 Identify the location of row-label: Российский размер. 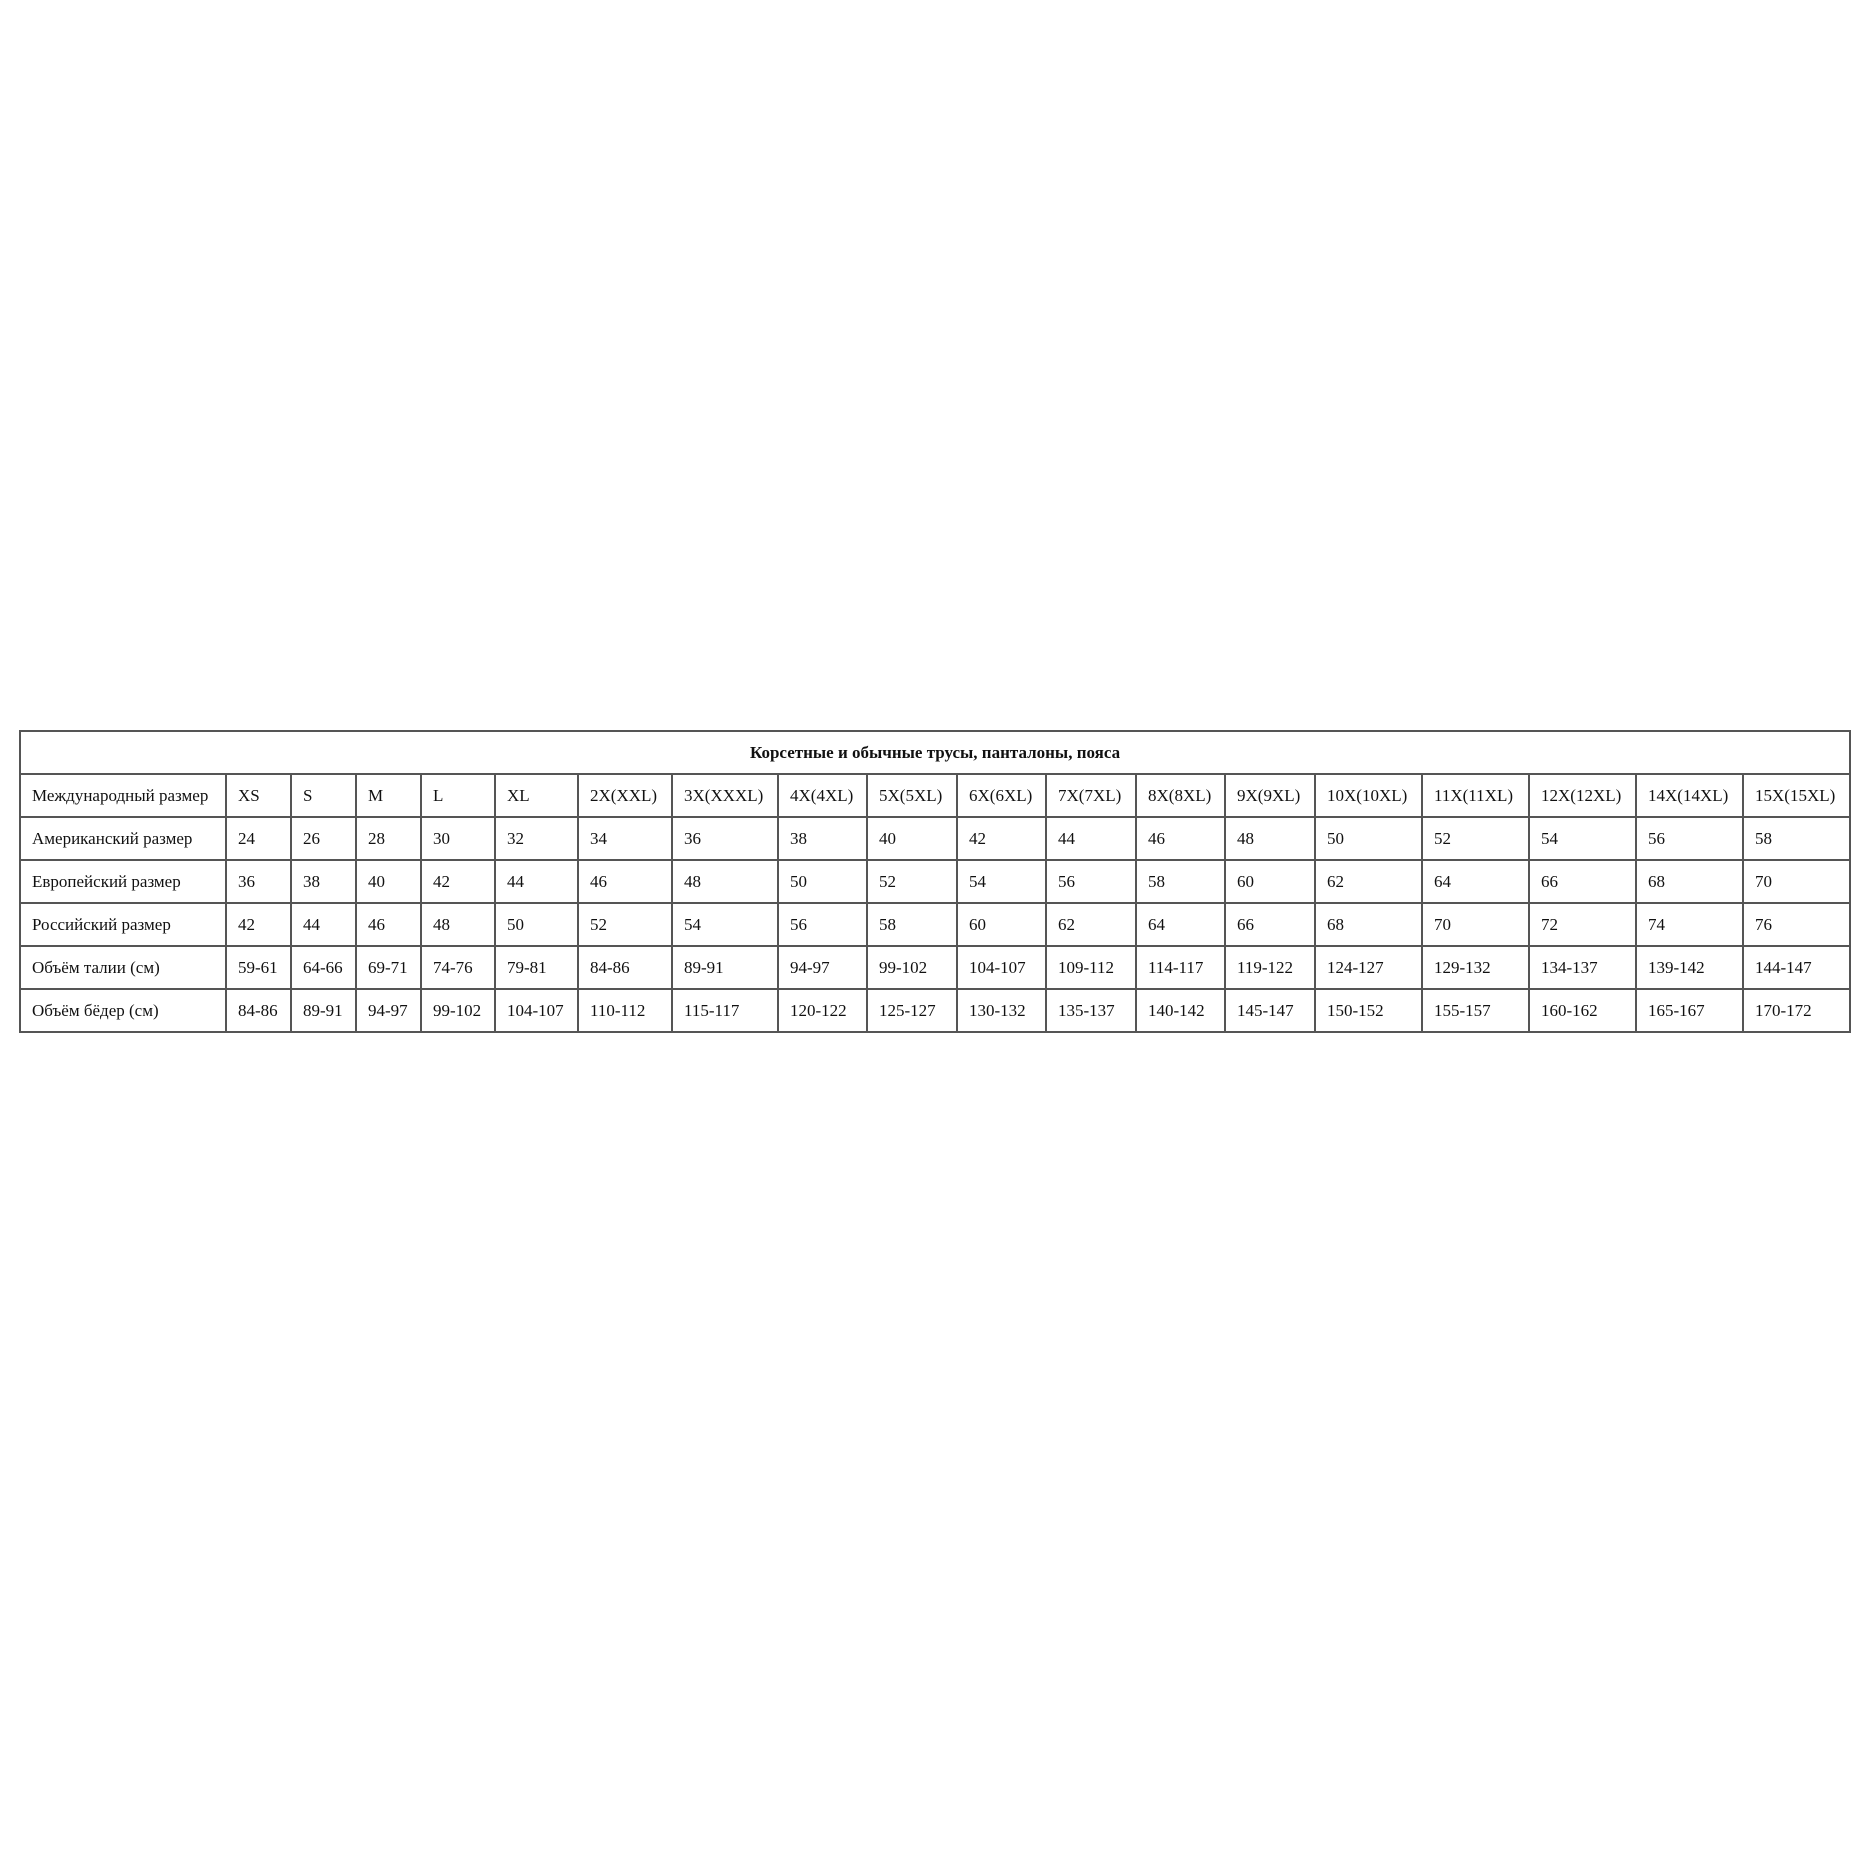
(123, 924).